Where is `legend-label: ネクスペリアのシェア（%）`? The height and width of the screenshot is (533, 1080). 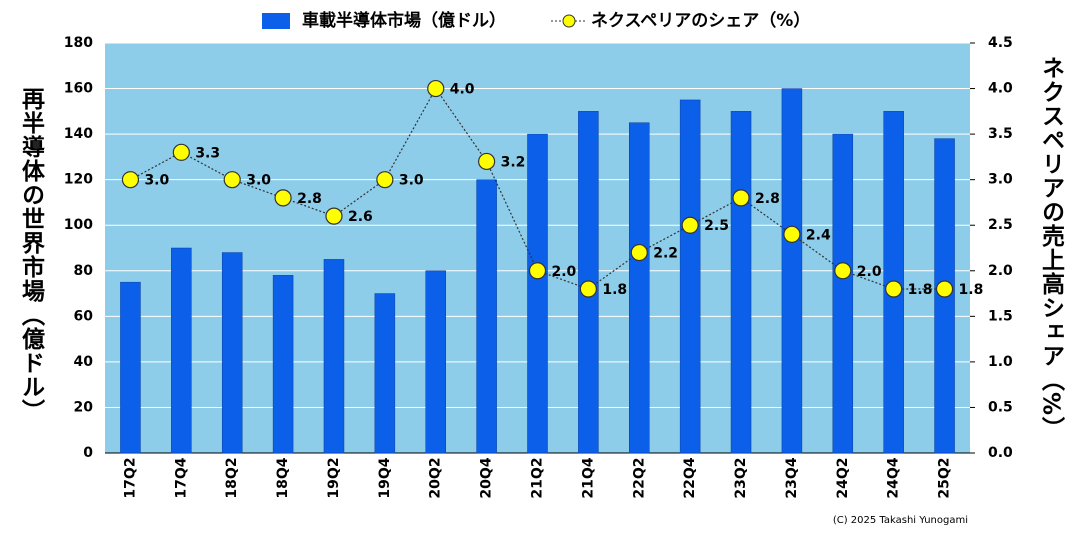
legend-label: ネクスペリアのシェア（%） is located at coordinates (700, 20).